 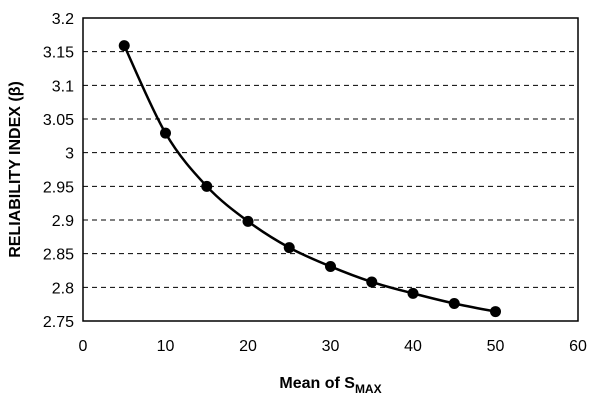 What do you see at coordinates (58, 53) in the screenshot?
I see `y-tick-label: 3.15` at bounding box center [58, 53].